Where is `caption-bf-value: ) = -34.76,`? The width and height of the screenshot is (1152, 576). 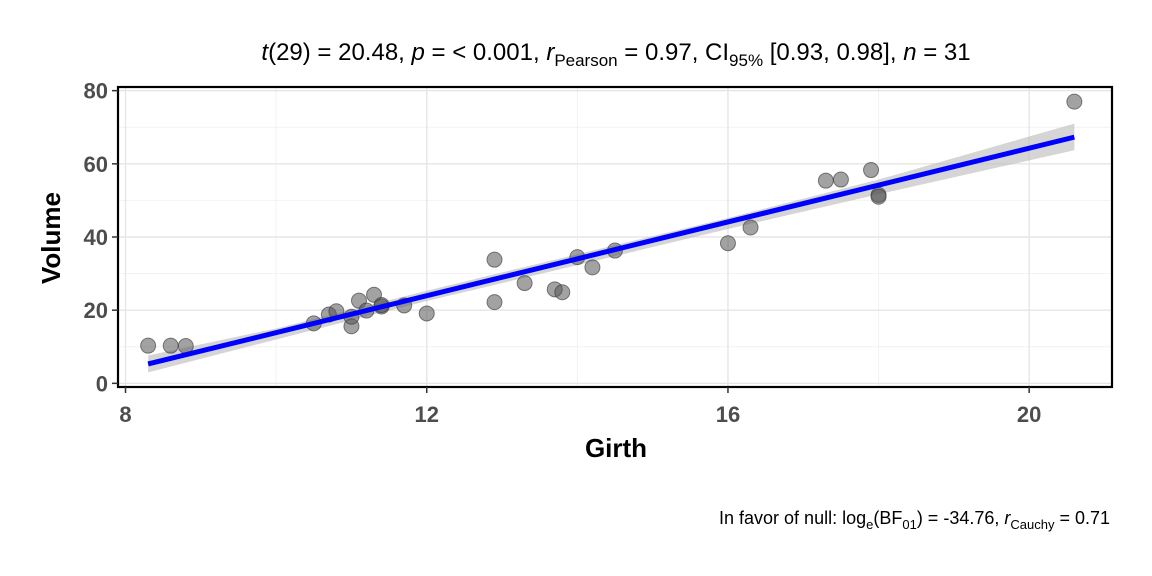
caption-bf-value: ) = -34.76, is located at coordinates (961, 518).